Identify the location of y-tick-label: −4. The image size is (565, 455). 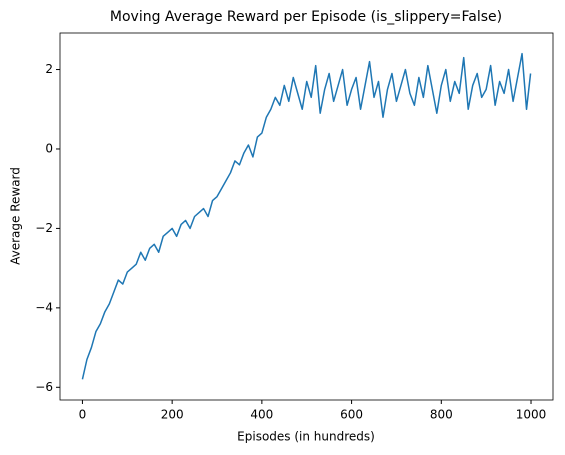
(44, 307).